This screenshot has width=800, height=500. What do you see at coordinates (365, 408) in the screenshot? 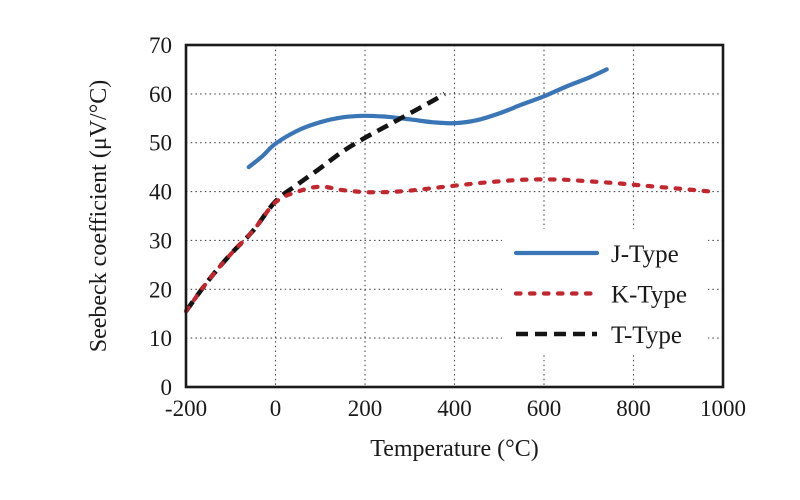
I see `x-tick-label: 200` at bounding box center [365, 408].